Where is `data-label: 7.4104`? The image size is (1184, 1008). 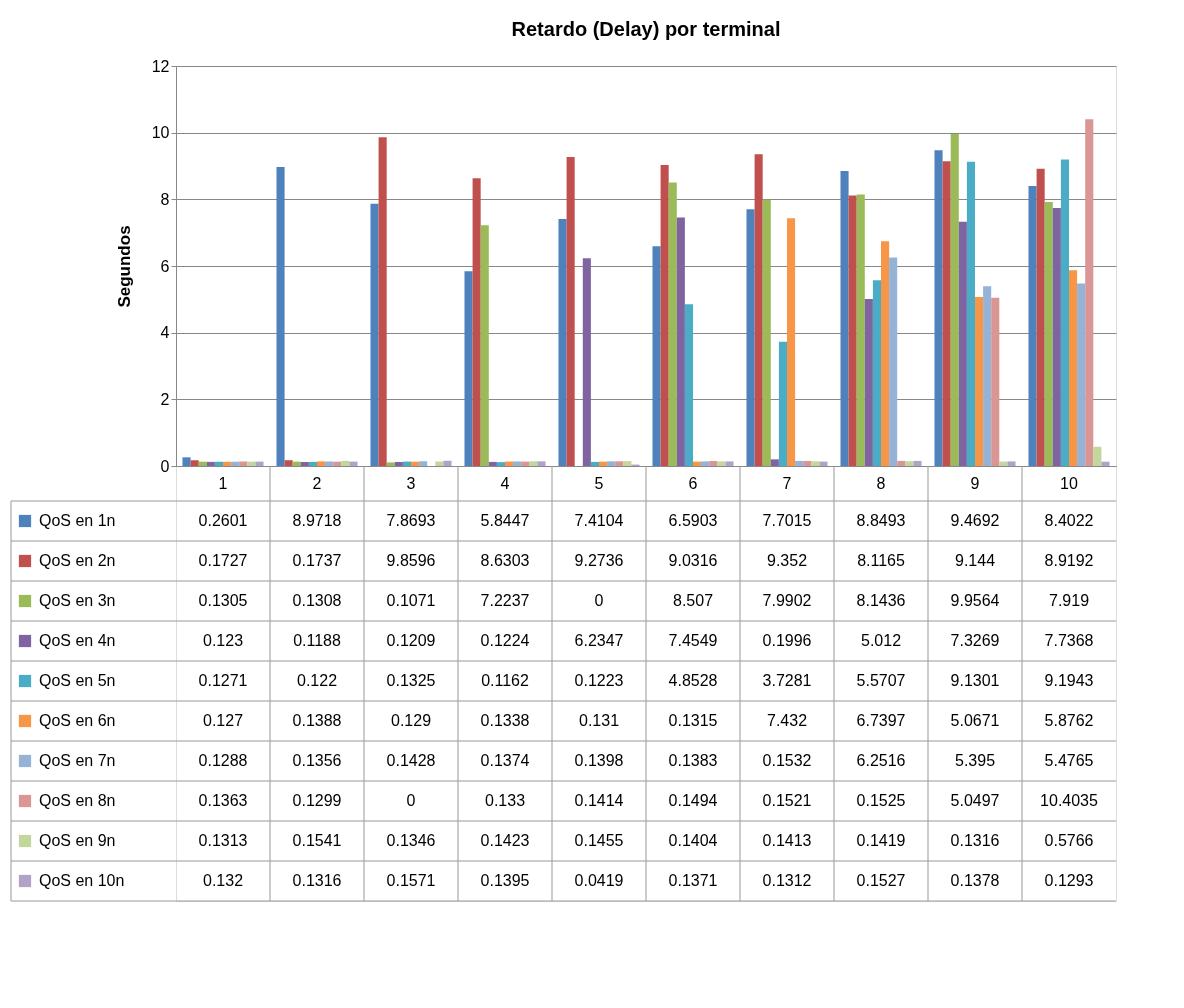
data-label: 7.4104 is located at coordinates (599, 520).